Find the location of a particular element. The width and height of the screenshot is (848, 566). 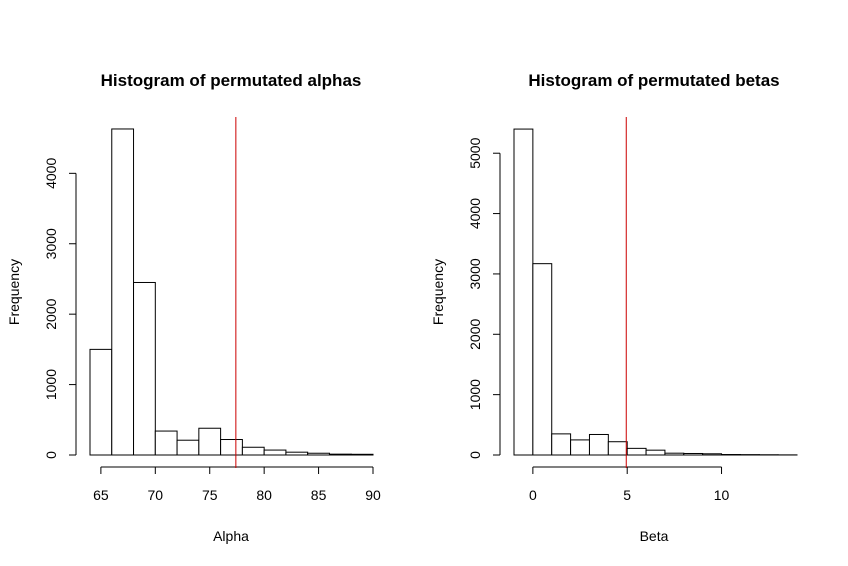

alpha-x-tick-label: 75 is located at coordinates (210, 495).